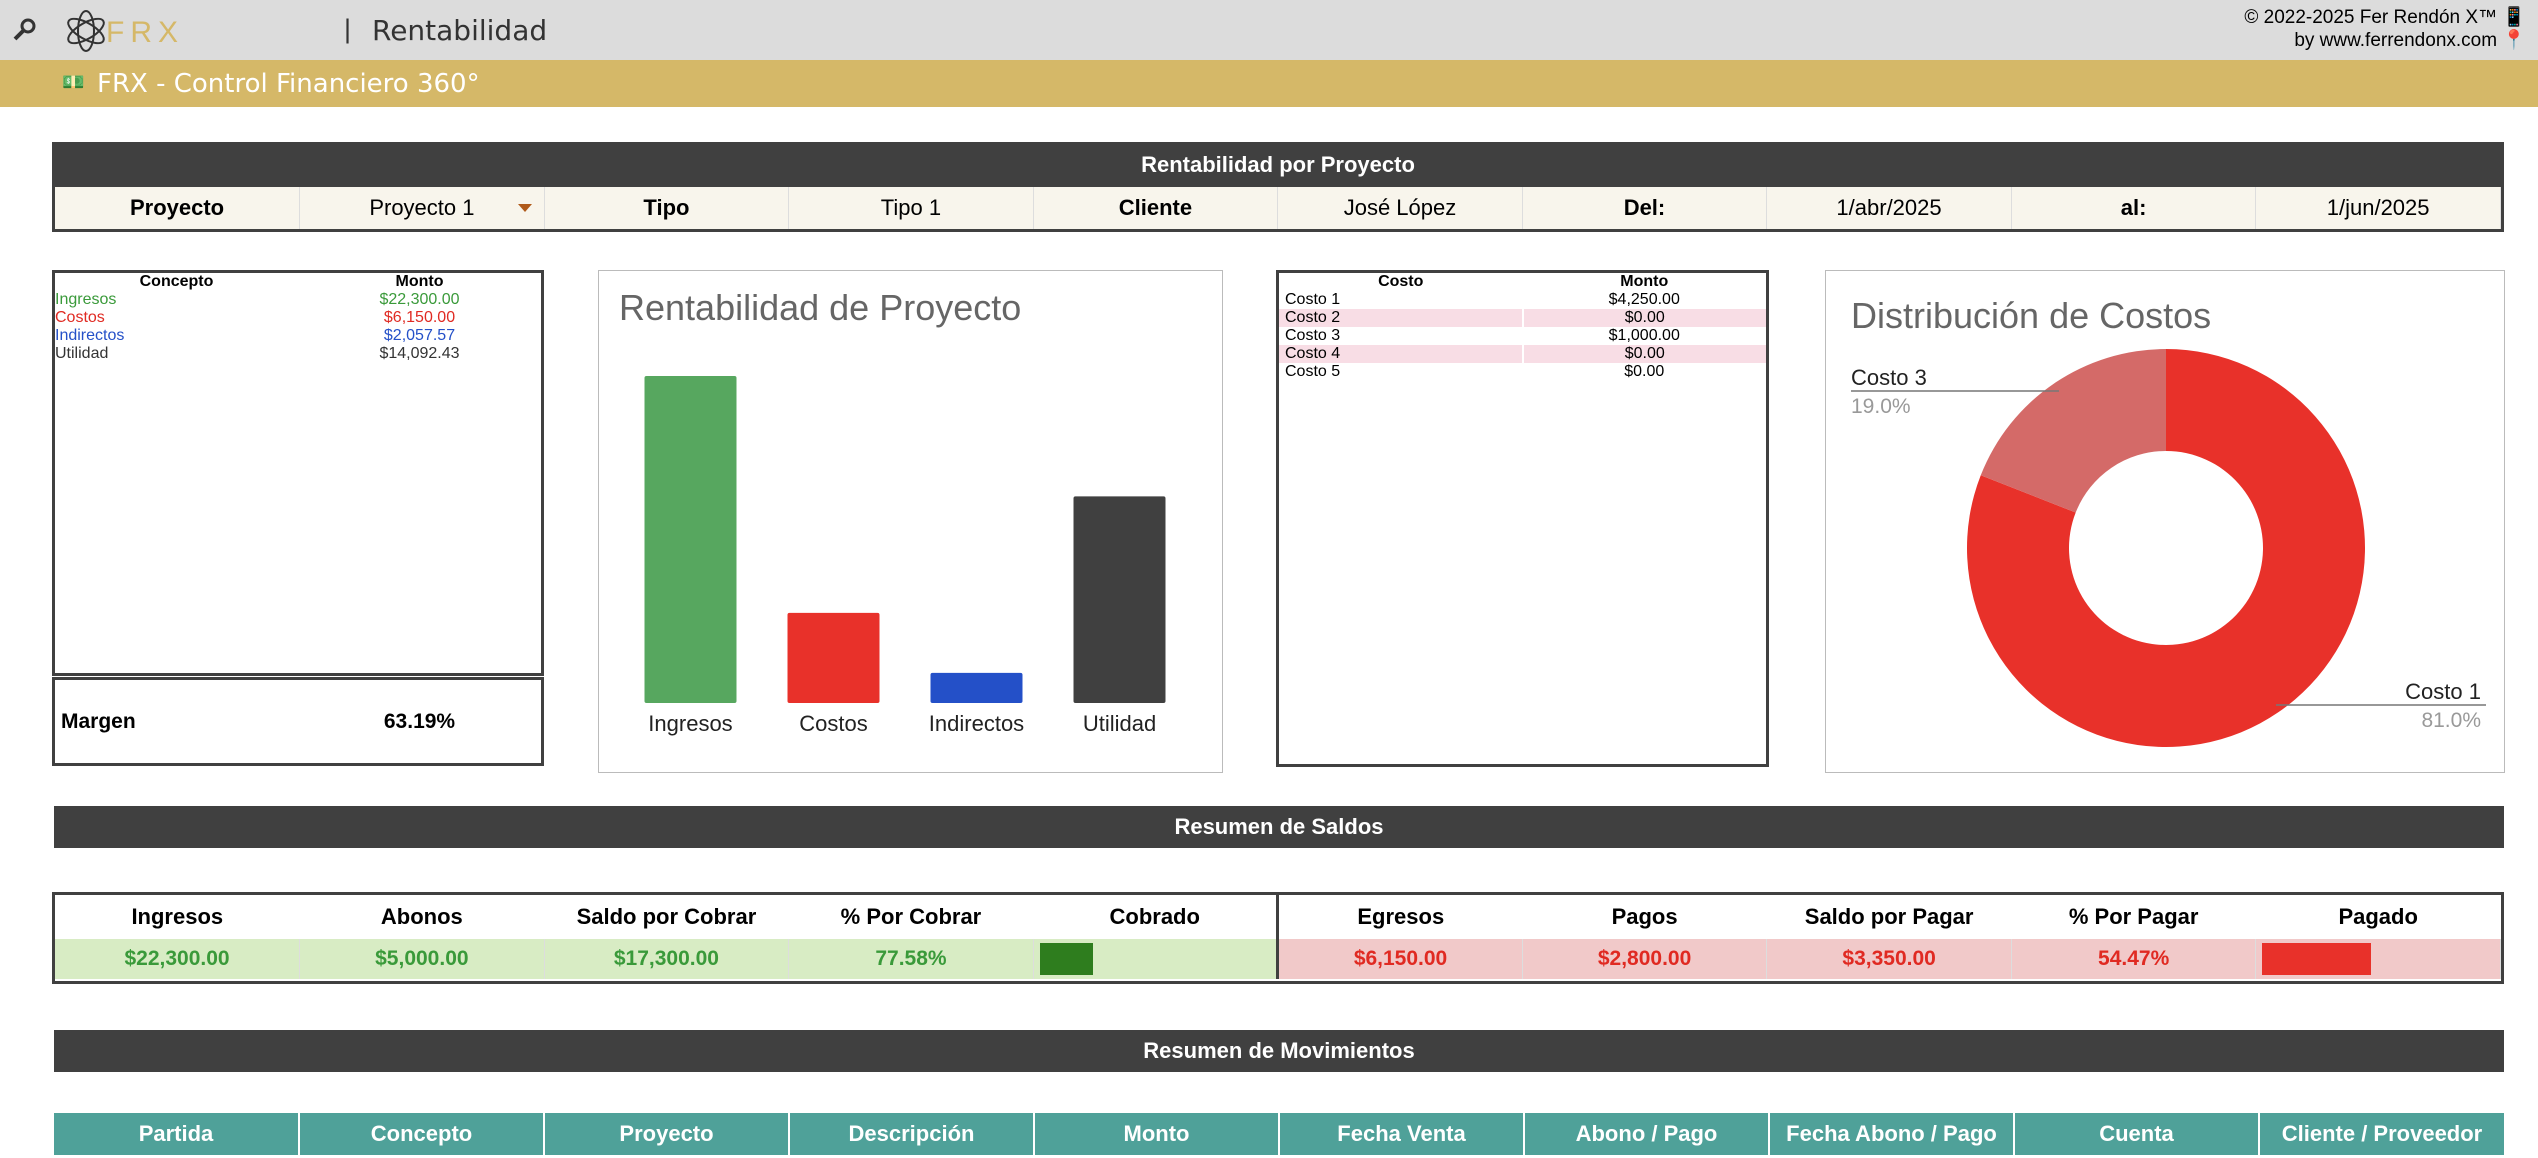  I want to click on search-icon, so click(25, 29).